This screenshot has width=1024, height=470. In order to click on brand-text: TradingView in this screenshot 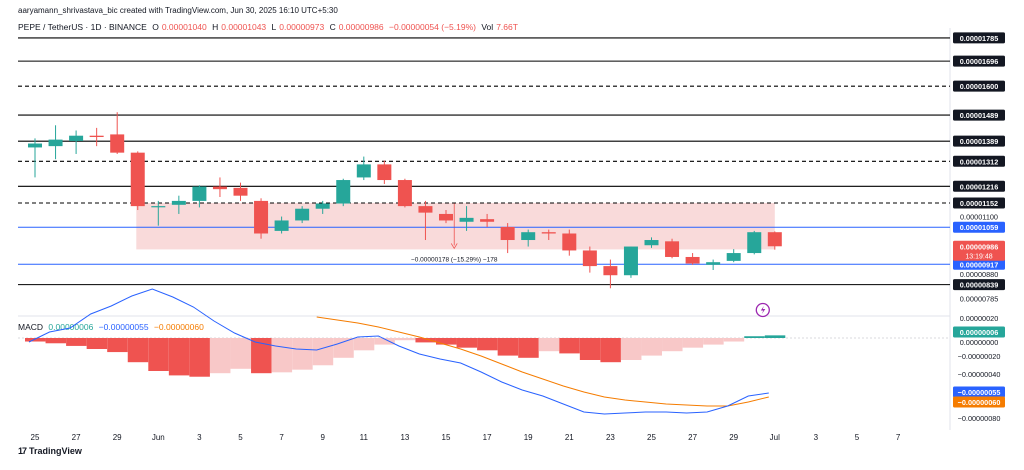, I will do `click(55, 451)`.